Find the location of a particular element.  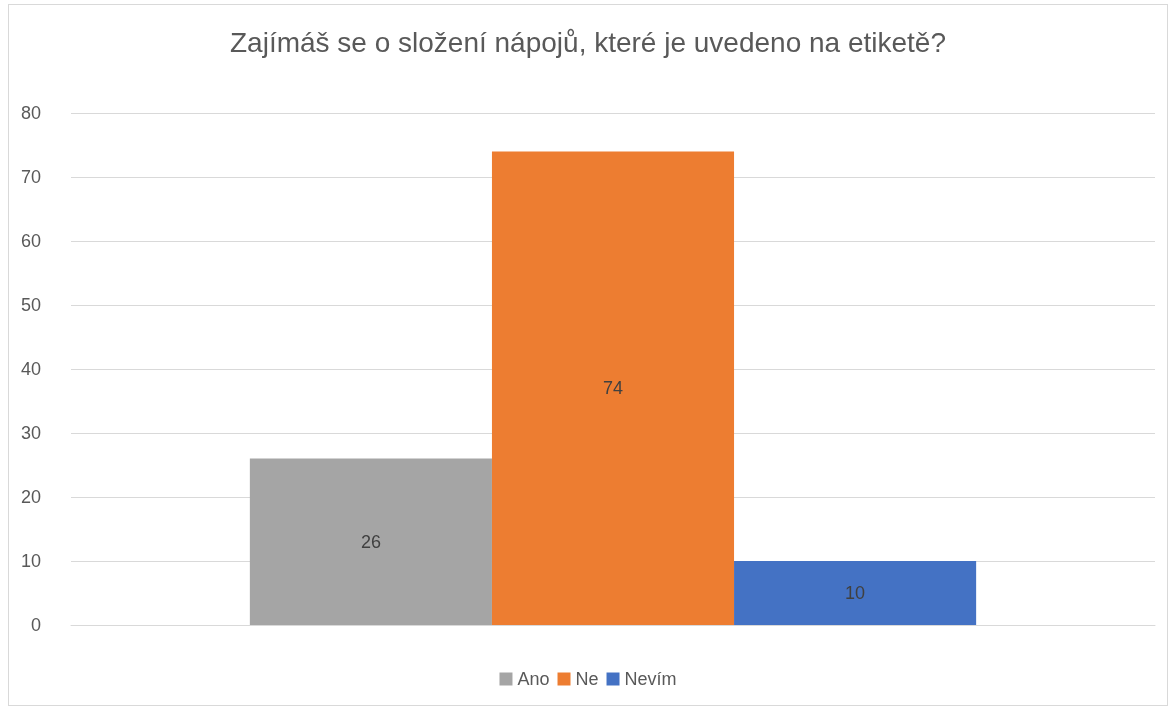

y-tick-label: 60 is located at coordinates (30, 241).